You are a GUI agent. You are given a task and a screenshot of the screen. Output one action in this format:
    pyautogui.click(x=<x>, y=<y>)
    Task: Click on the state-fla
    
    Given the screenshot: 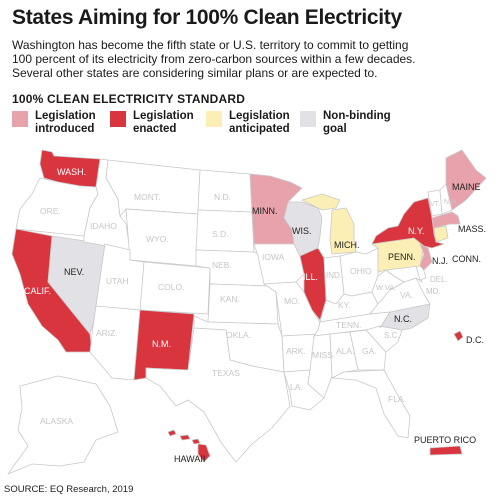 What is the action you would take?
    pyautogui.click(x=371, y=404)
    